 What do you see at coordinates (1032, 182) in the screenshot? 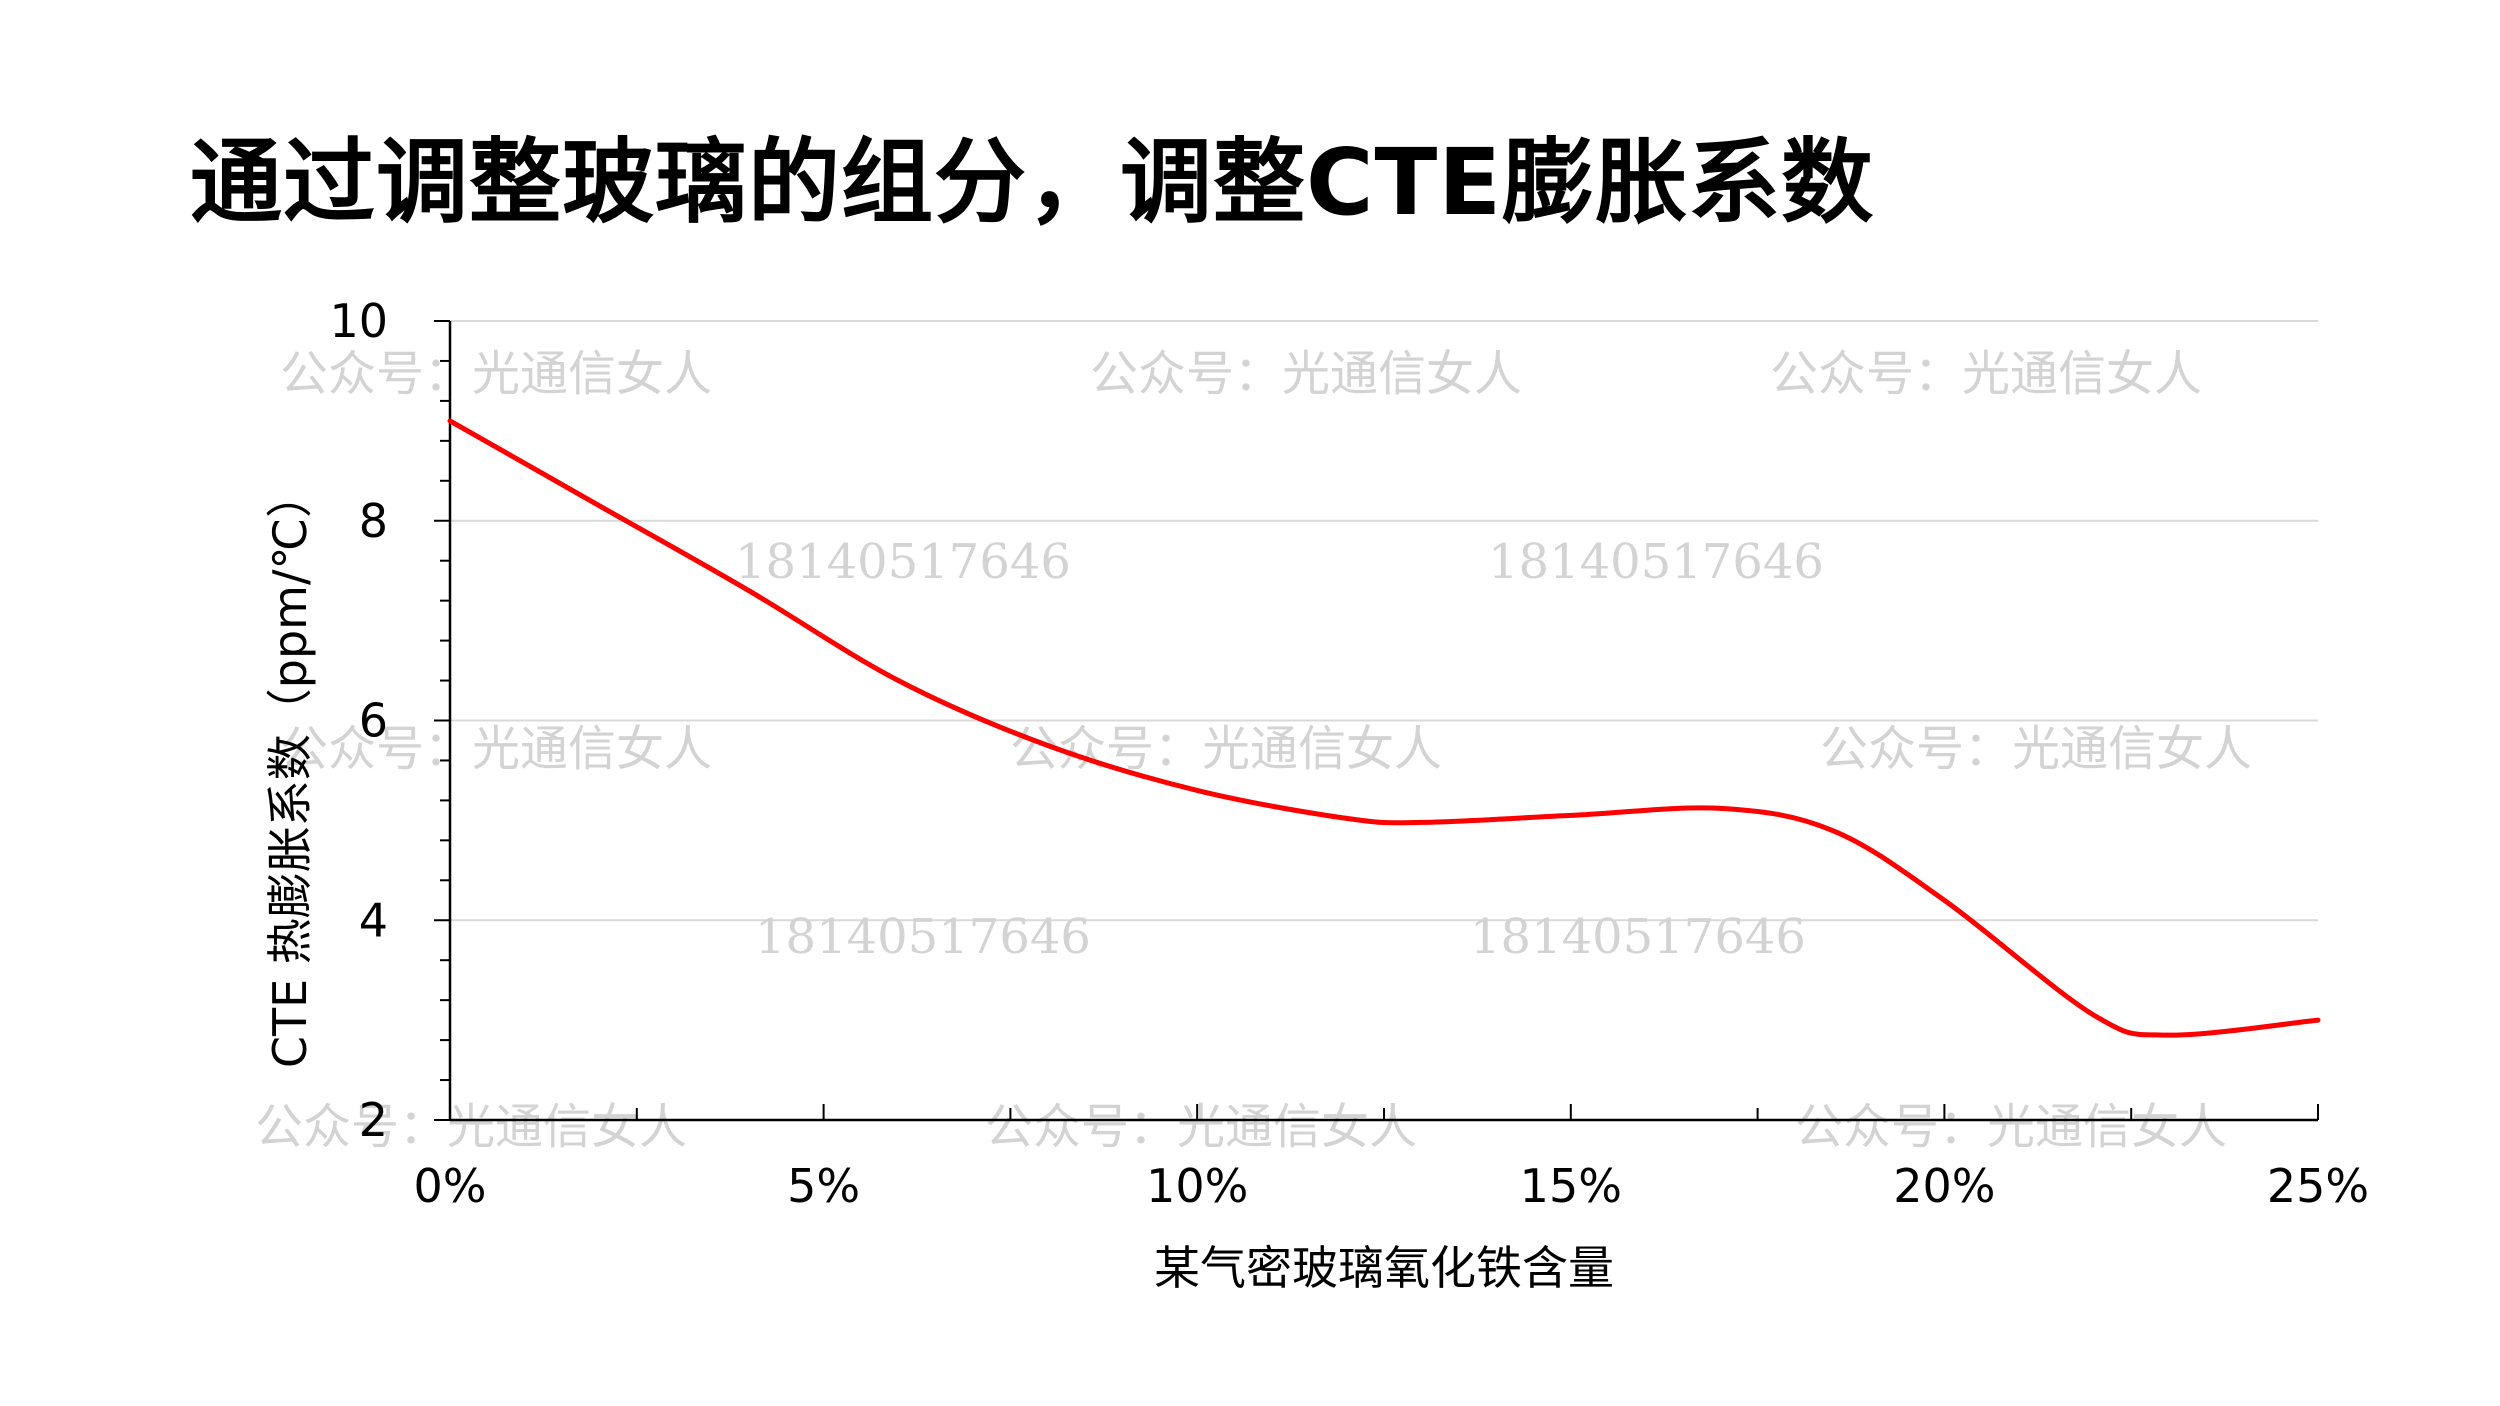
I see `slide-title: 通过调整玻璃的组分，调整CTE膨胀系数` at bounding box center [1032, 182].